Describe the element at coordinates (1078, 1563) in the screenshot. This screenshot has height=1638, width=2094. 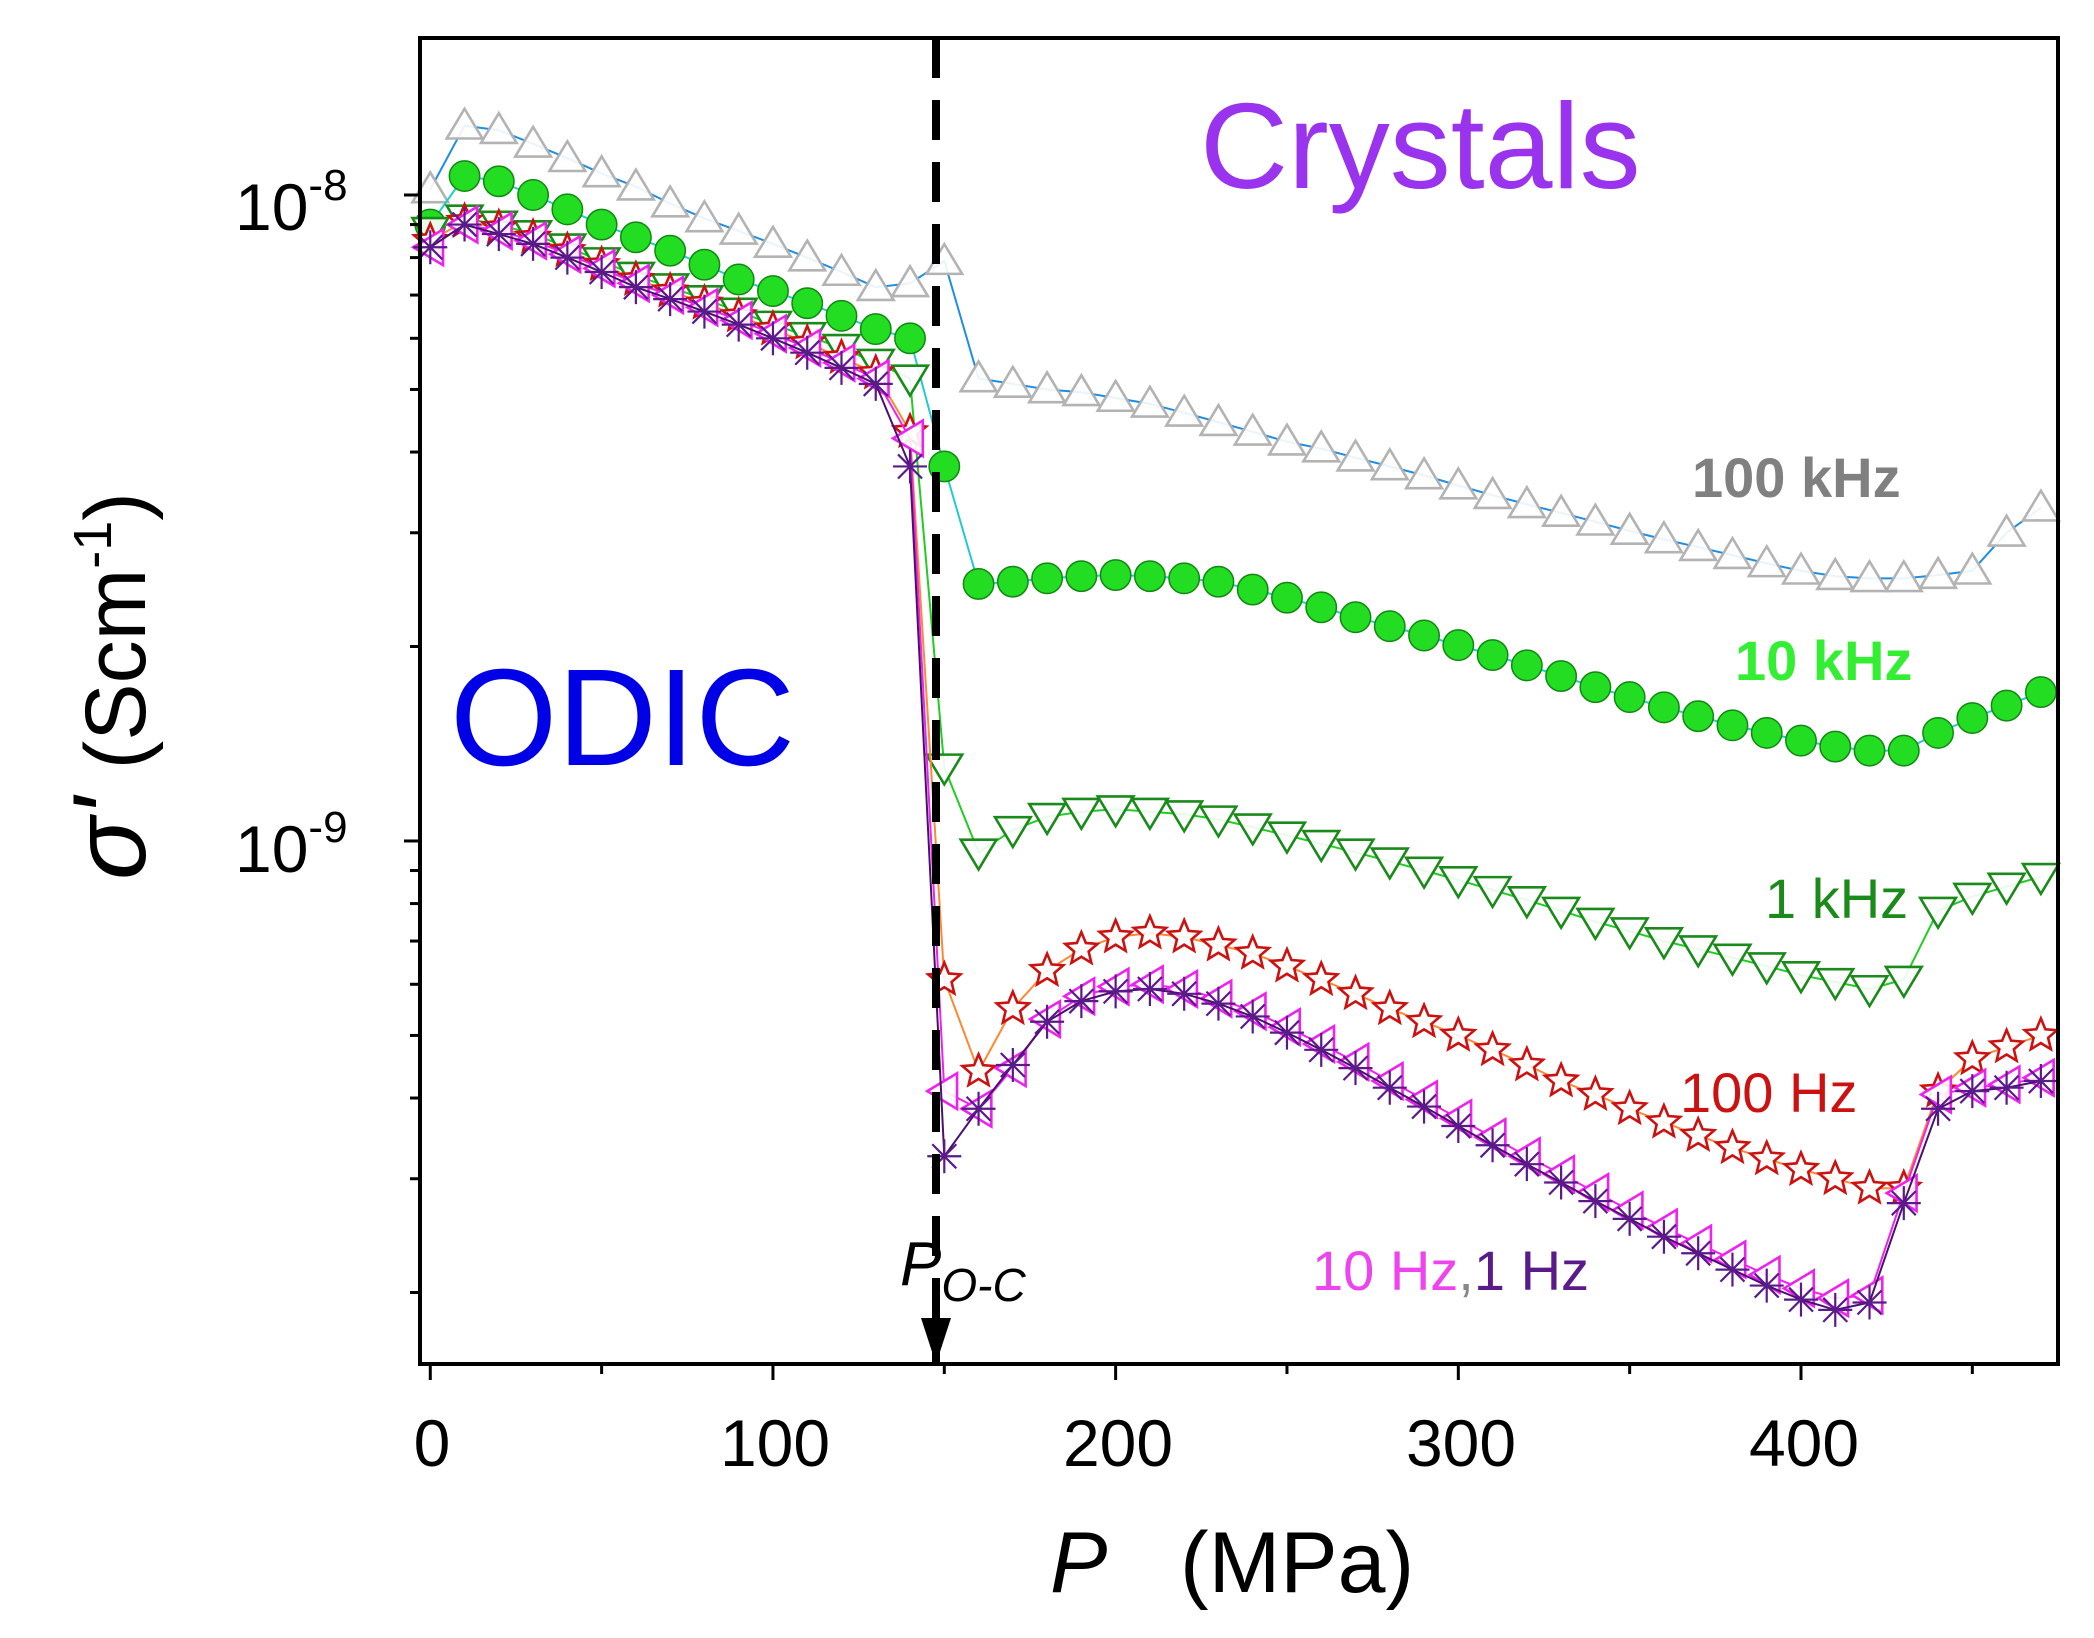
I see `x-axis-title-var: P` at that location.